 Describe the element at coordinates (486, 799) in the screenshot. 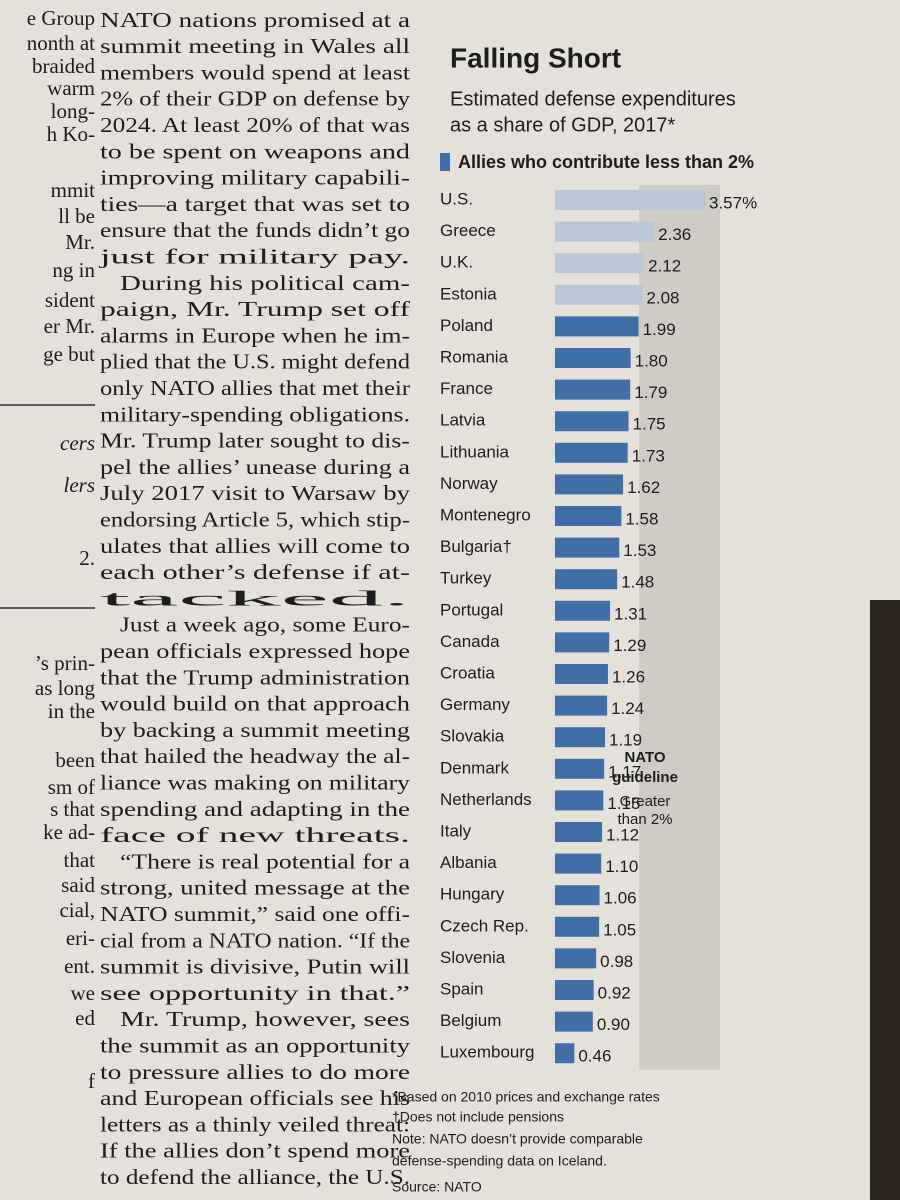

I see `category-label: Netherlands` at that location.